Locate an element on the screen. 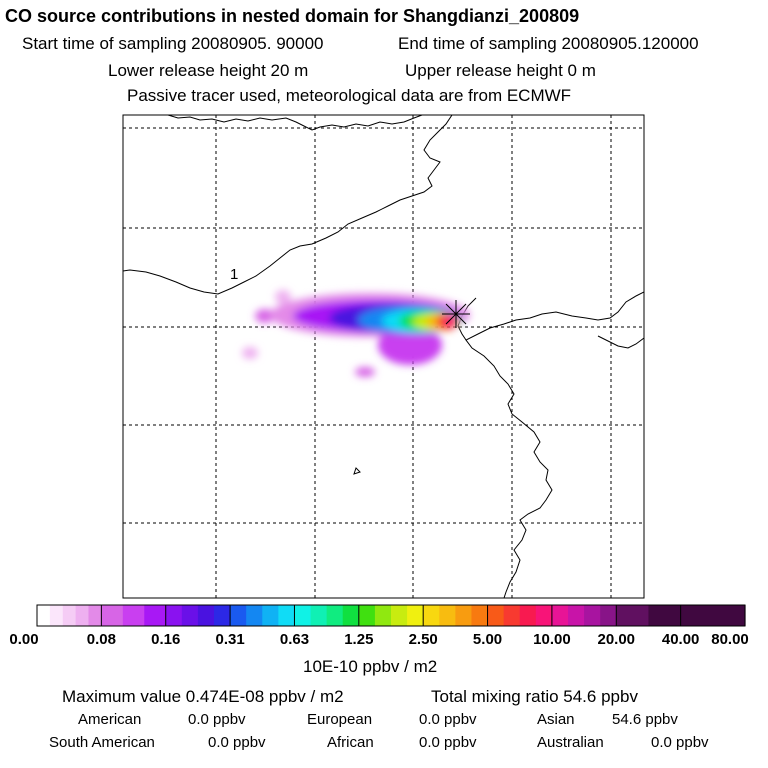 The width and height of the screenshot is (768, 768). plume-patch-faint-west is located at coordinates (250, 353).